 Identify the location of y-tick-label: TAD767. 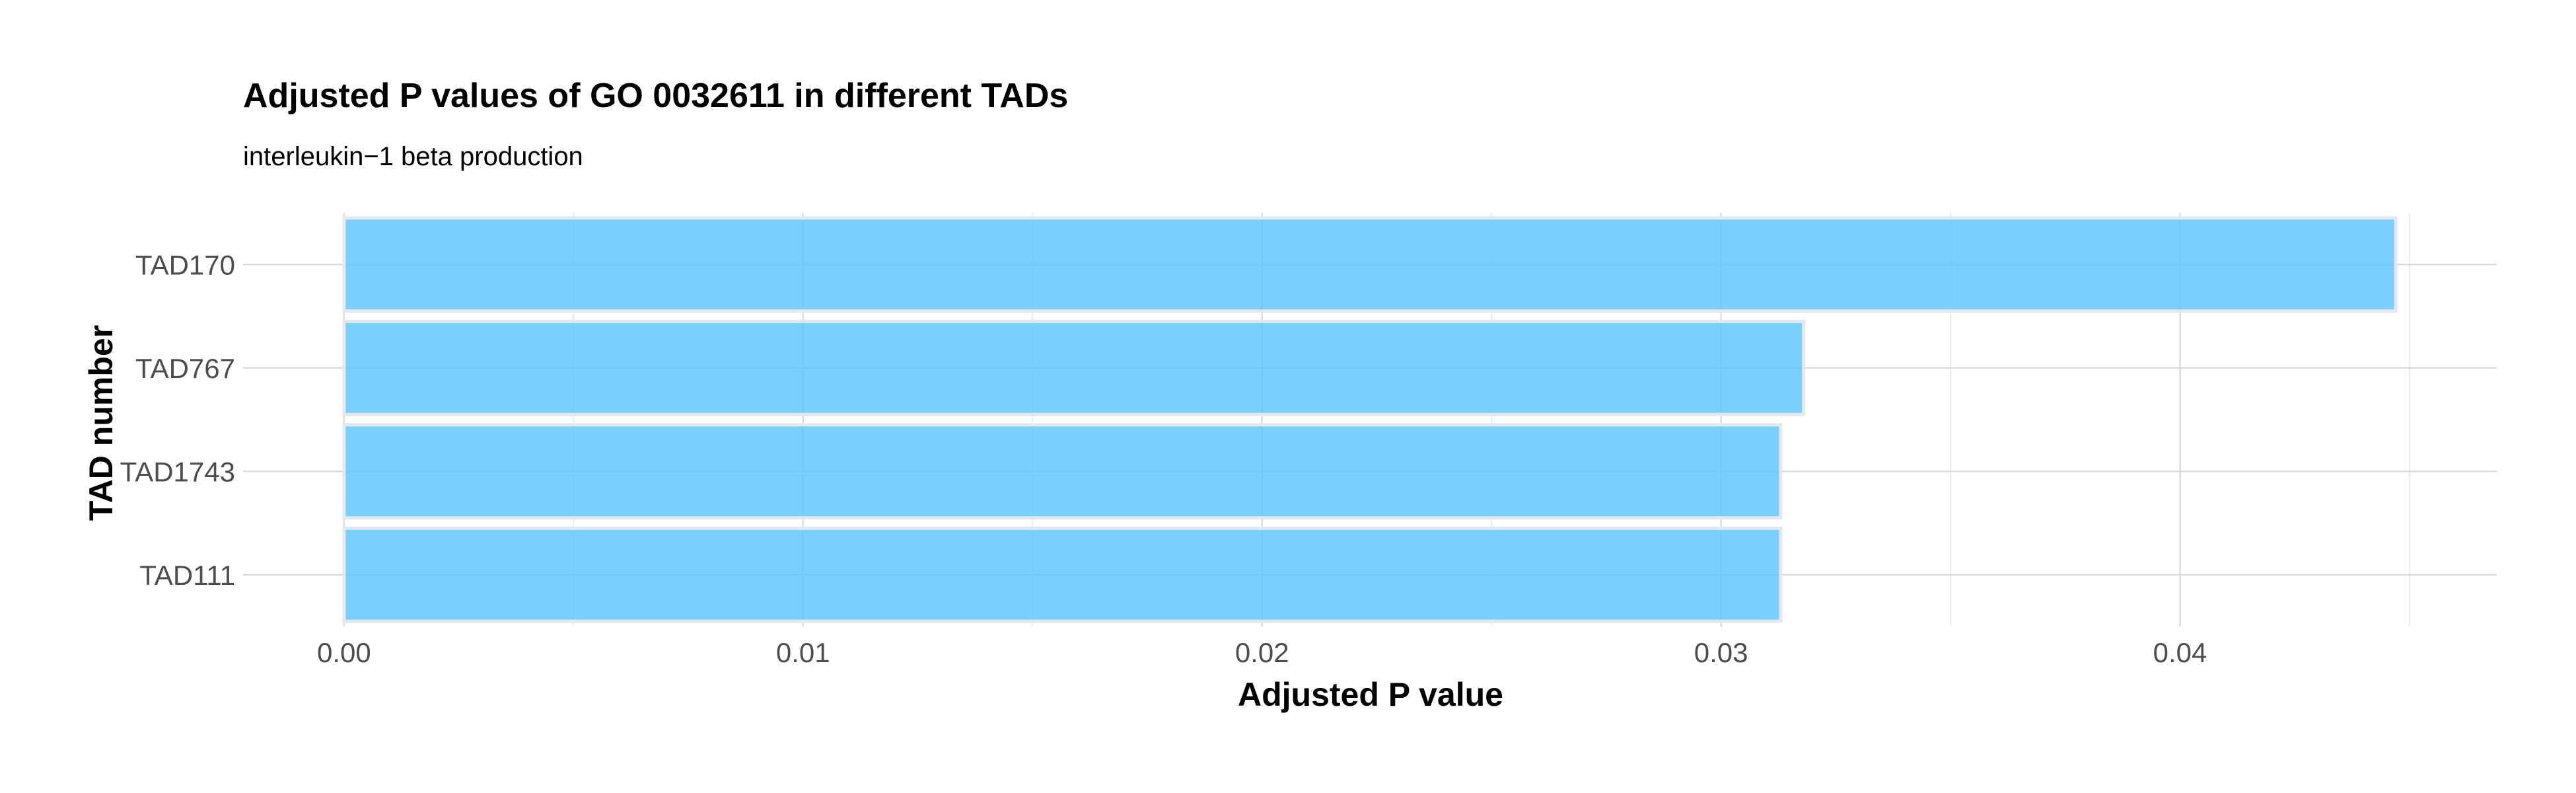
(185, 368).